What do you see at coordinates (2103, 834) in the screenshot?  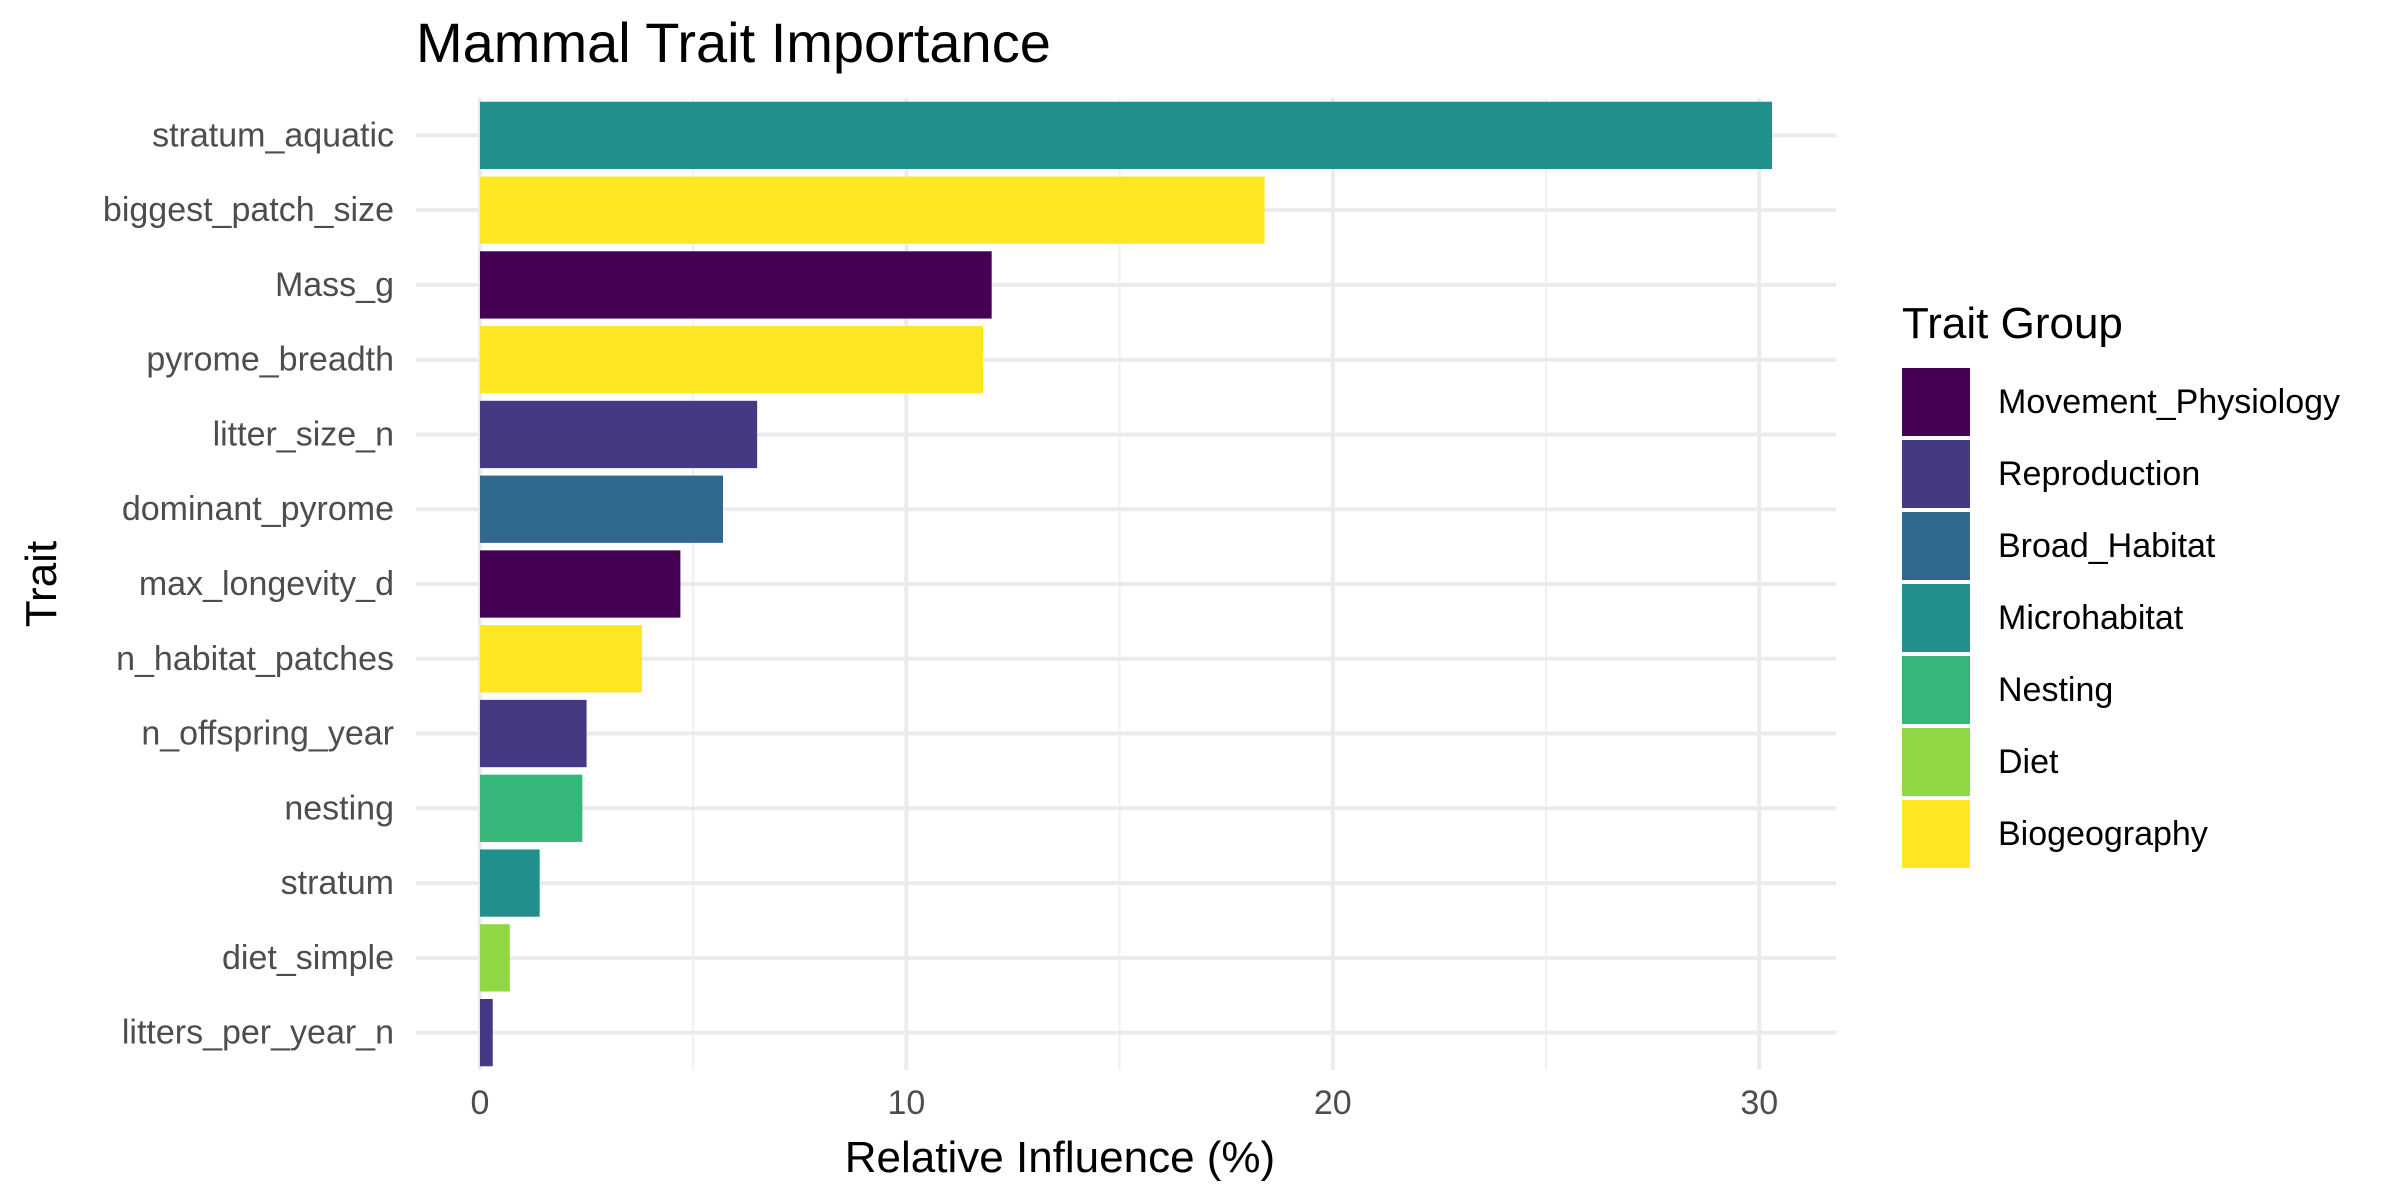 I see `legend-label: Biogeography` at bounding box center [2103, 834].